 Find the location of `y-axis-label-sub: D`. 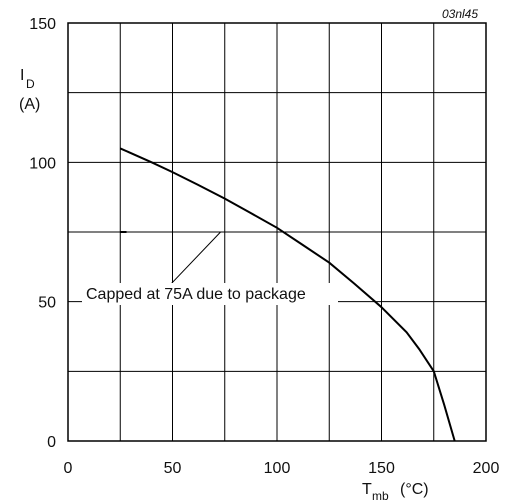

y-axis-label-sub: D is located at coordinates (30, 84).